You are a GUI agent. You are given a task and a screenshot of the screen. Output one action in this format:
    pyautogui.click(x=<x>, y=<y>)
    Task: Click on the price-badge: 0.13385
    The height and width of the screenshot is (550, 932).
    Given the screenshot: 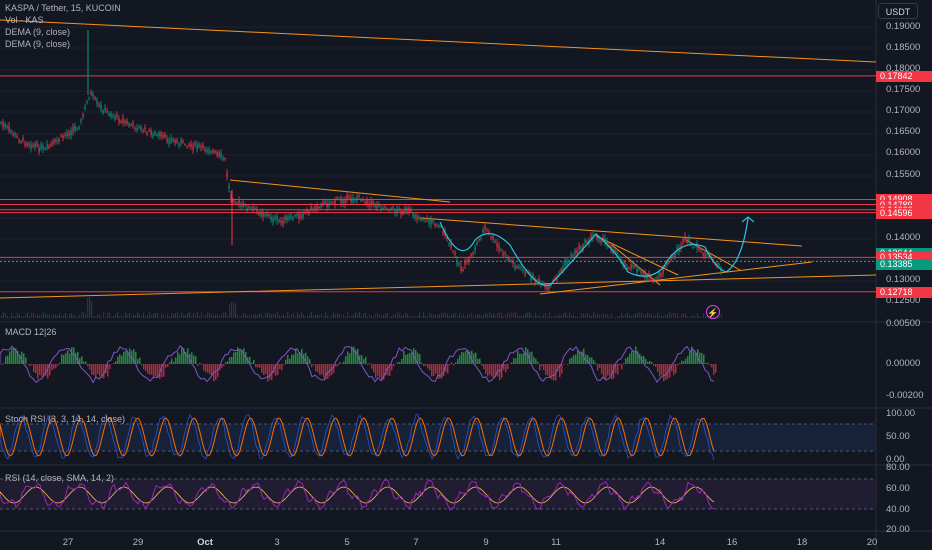 What is the action you would take?
    pyautogui.click(x=904, y=264)
    